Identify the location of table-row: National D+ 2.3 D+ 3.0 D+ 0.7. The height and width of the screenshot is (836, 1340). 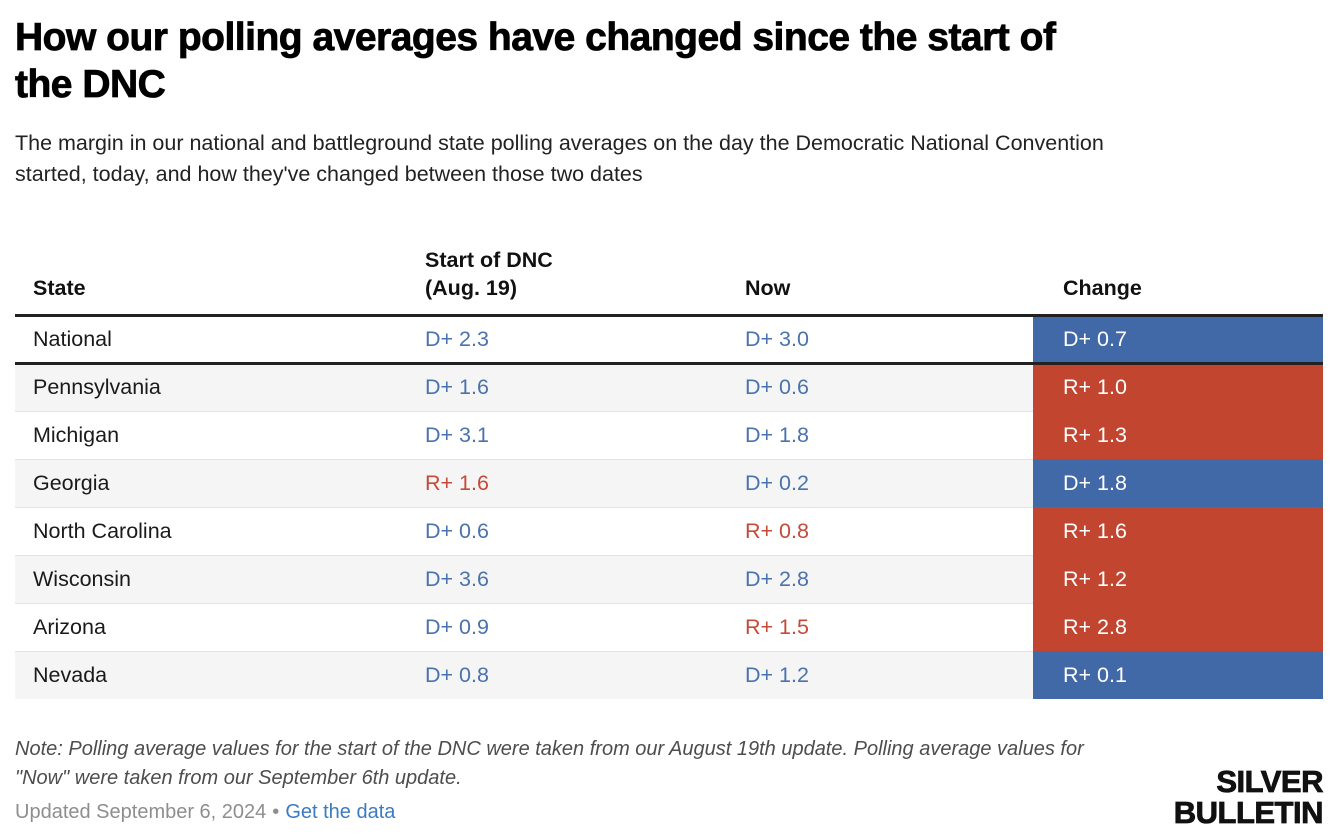
(669, 340).